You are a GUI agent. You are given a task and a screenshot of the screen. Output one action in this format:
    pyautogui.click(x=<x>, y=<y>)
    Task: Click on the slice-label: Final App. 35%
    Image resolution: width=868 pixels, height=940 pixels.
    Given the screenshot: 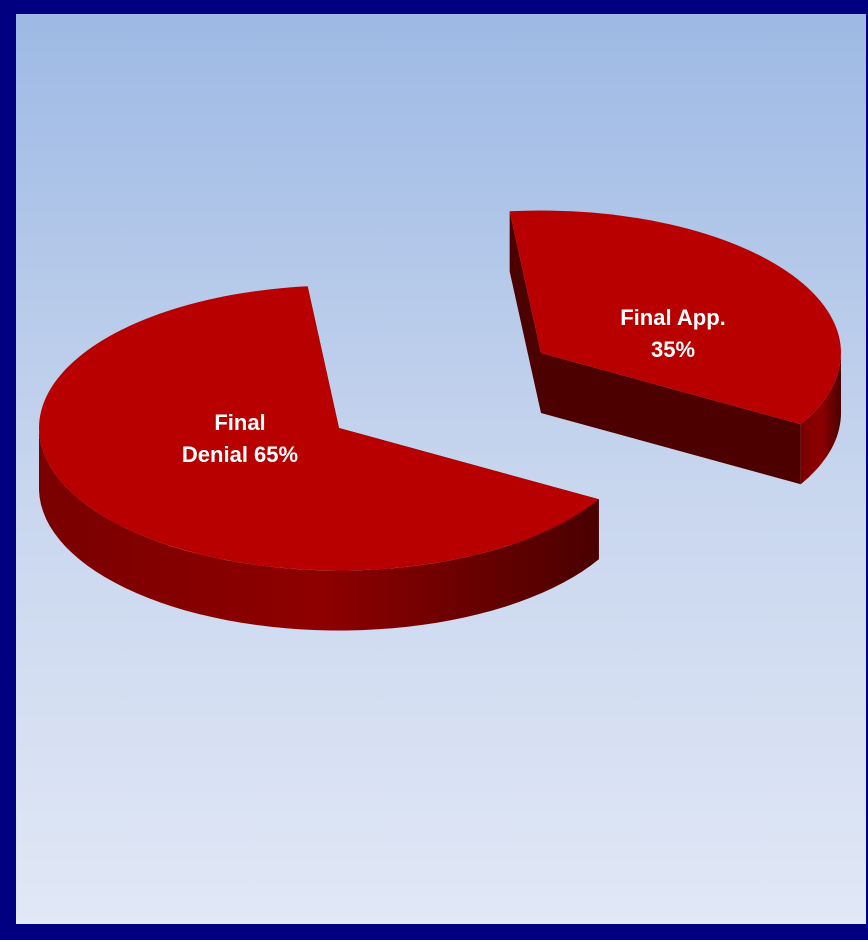 What is the action you would take?
    pyautogui.click(x=673, y=333)
    